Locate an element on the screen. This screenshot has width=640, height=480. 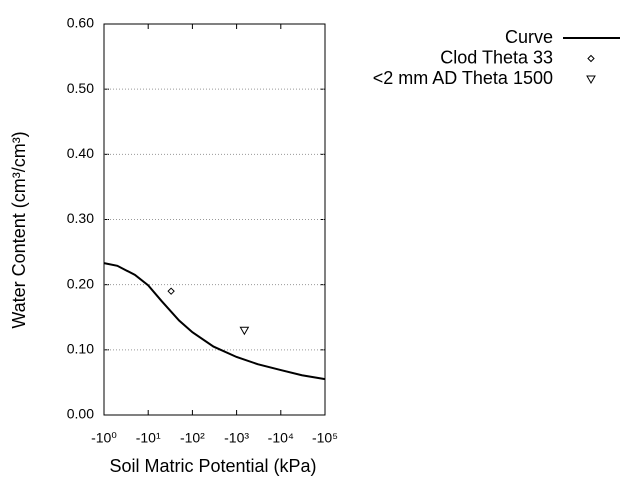
x-tick-label: -10⁴ is located at coordinates (281, 438).